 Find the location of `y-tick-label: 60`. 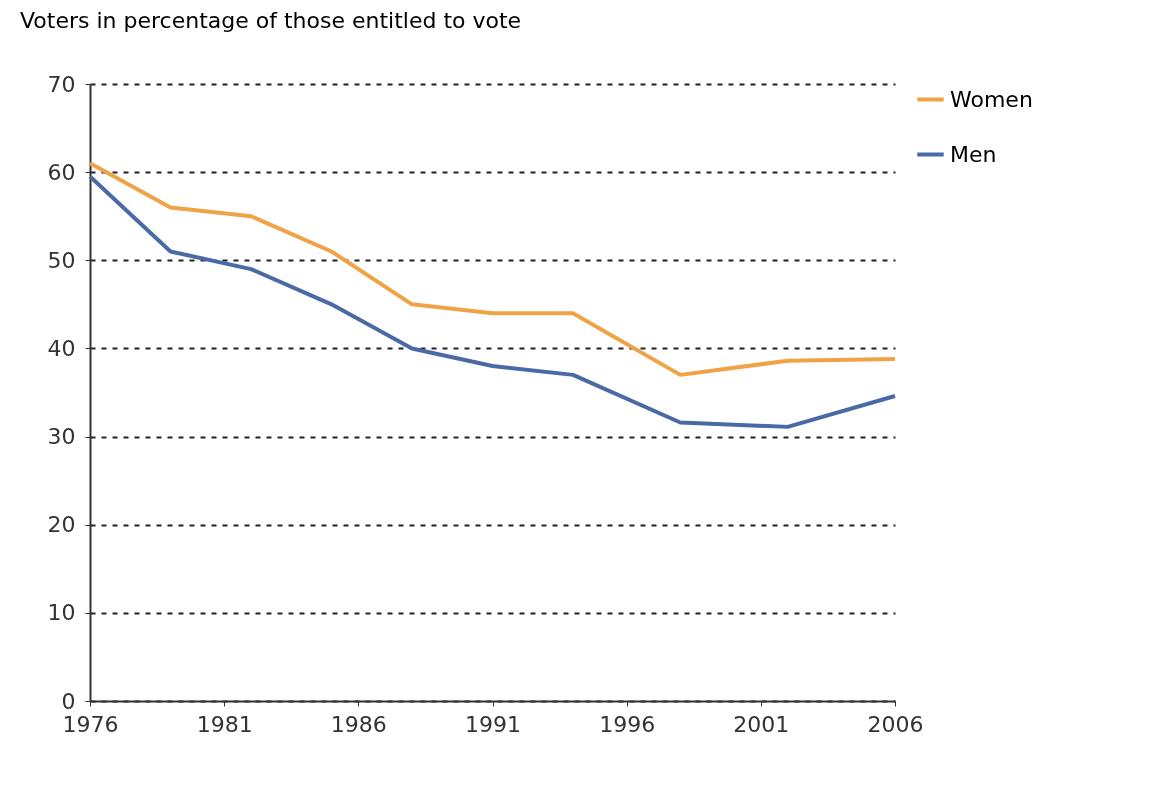

y-tick-label: 60 is located at coordinates (61, 172).